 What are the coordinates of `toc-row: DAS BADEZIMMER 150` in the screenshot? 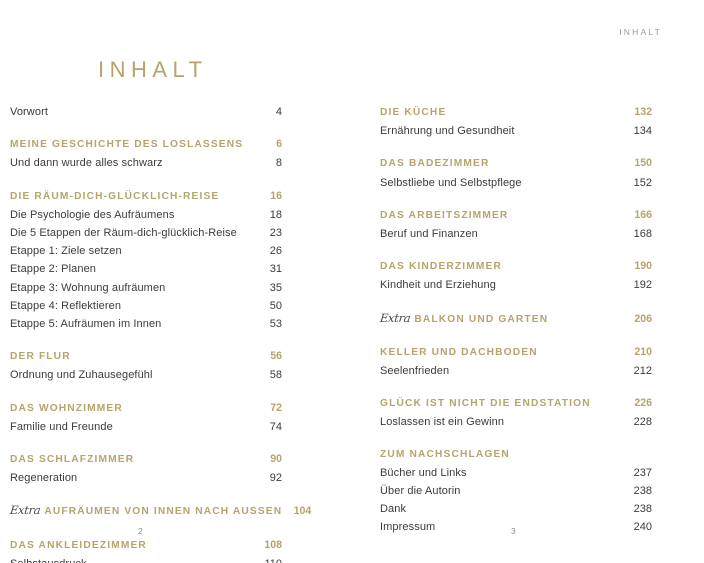 It's located at (516, 163).